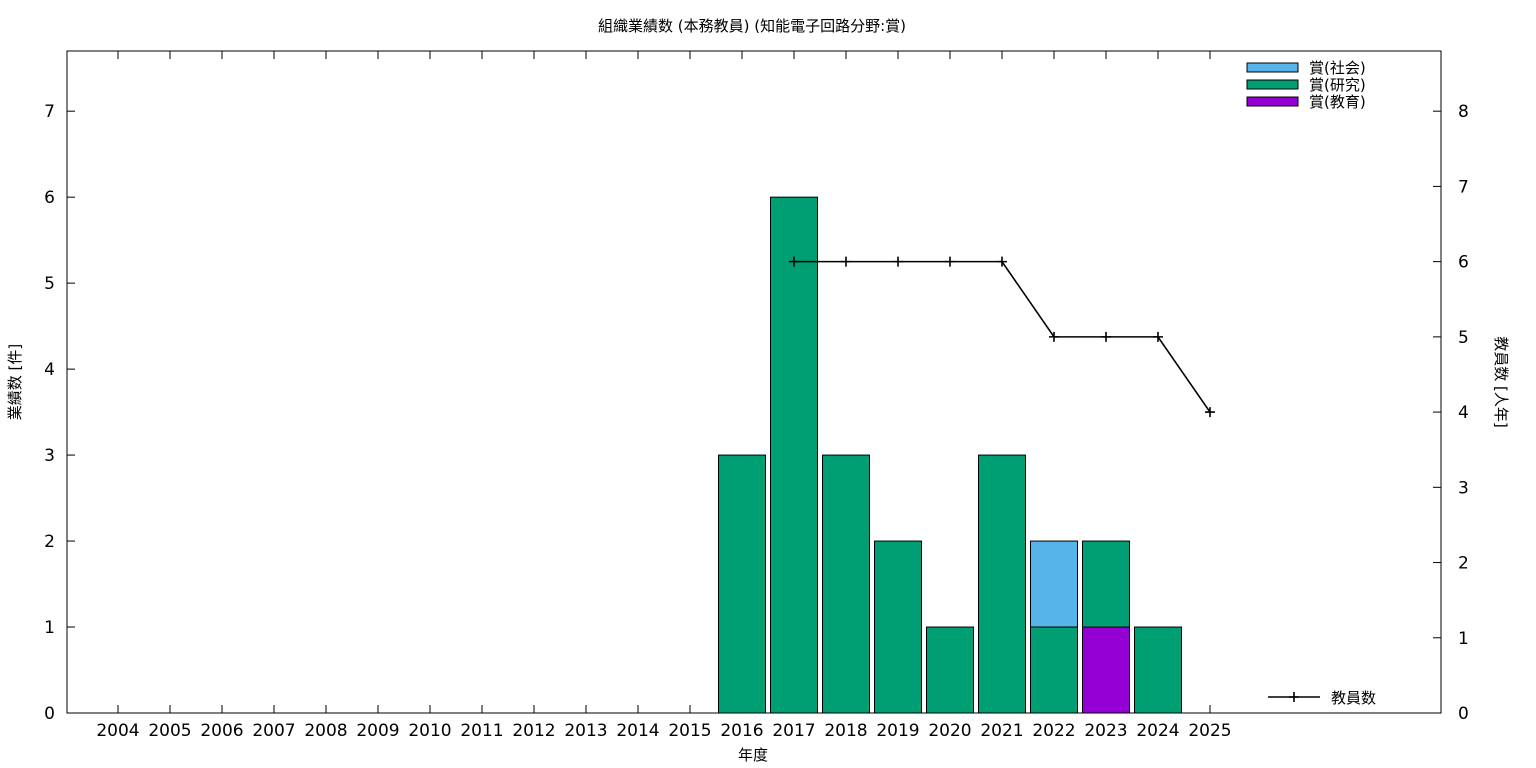 Image resolution: width=1536 pixels, height=768 pixels. I want to click on y2-axis-label: 教員数 [人年], so click(1501, 381).